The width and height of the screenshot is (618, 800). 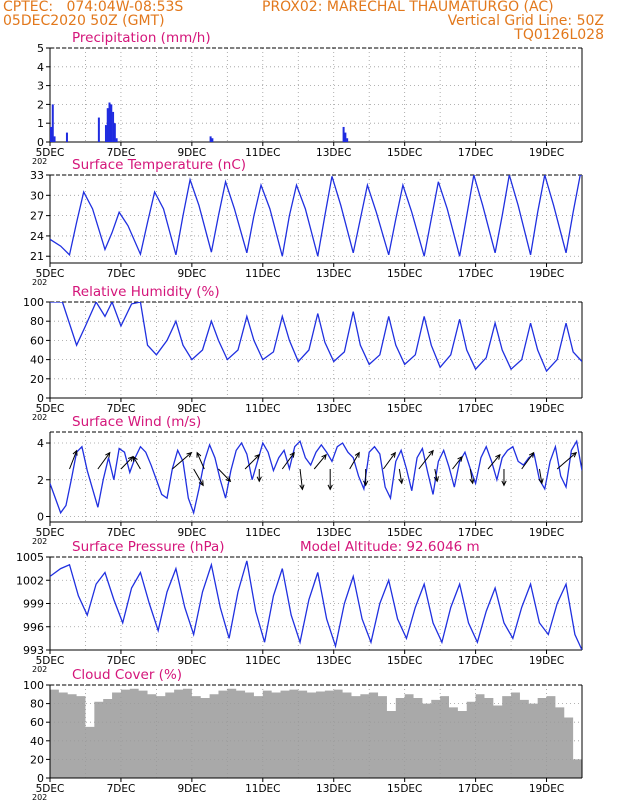 What do you see at coordinates (40, 480) in the screenshot?
I see `y-tick-label: 2` at bounding box center [40, 480].